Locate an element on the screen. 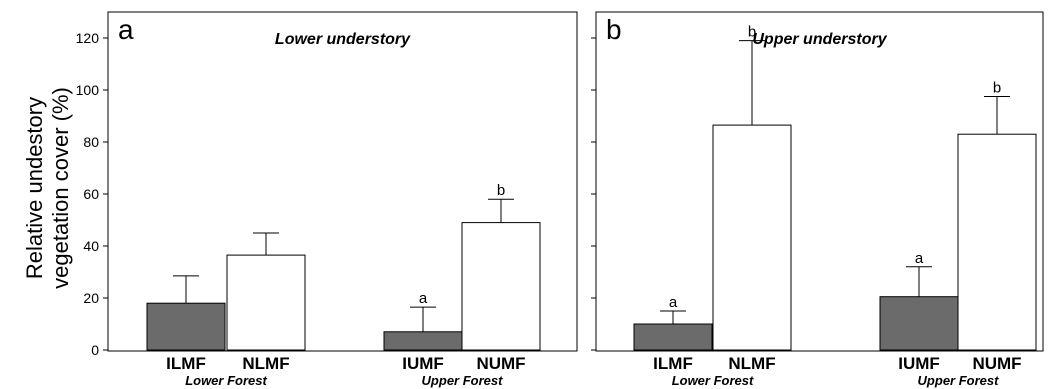 Image resolution: width=1054 pixels, height=389 pixels. panel-letter: b is located at coordinates (614, 29).